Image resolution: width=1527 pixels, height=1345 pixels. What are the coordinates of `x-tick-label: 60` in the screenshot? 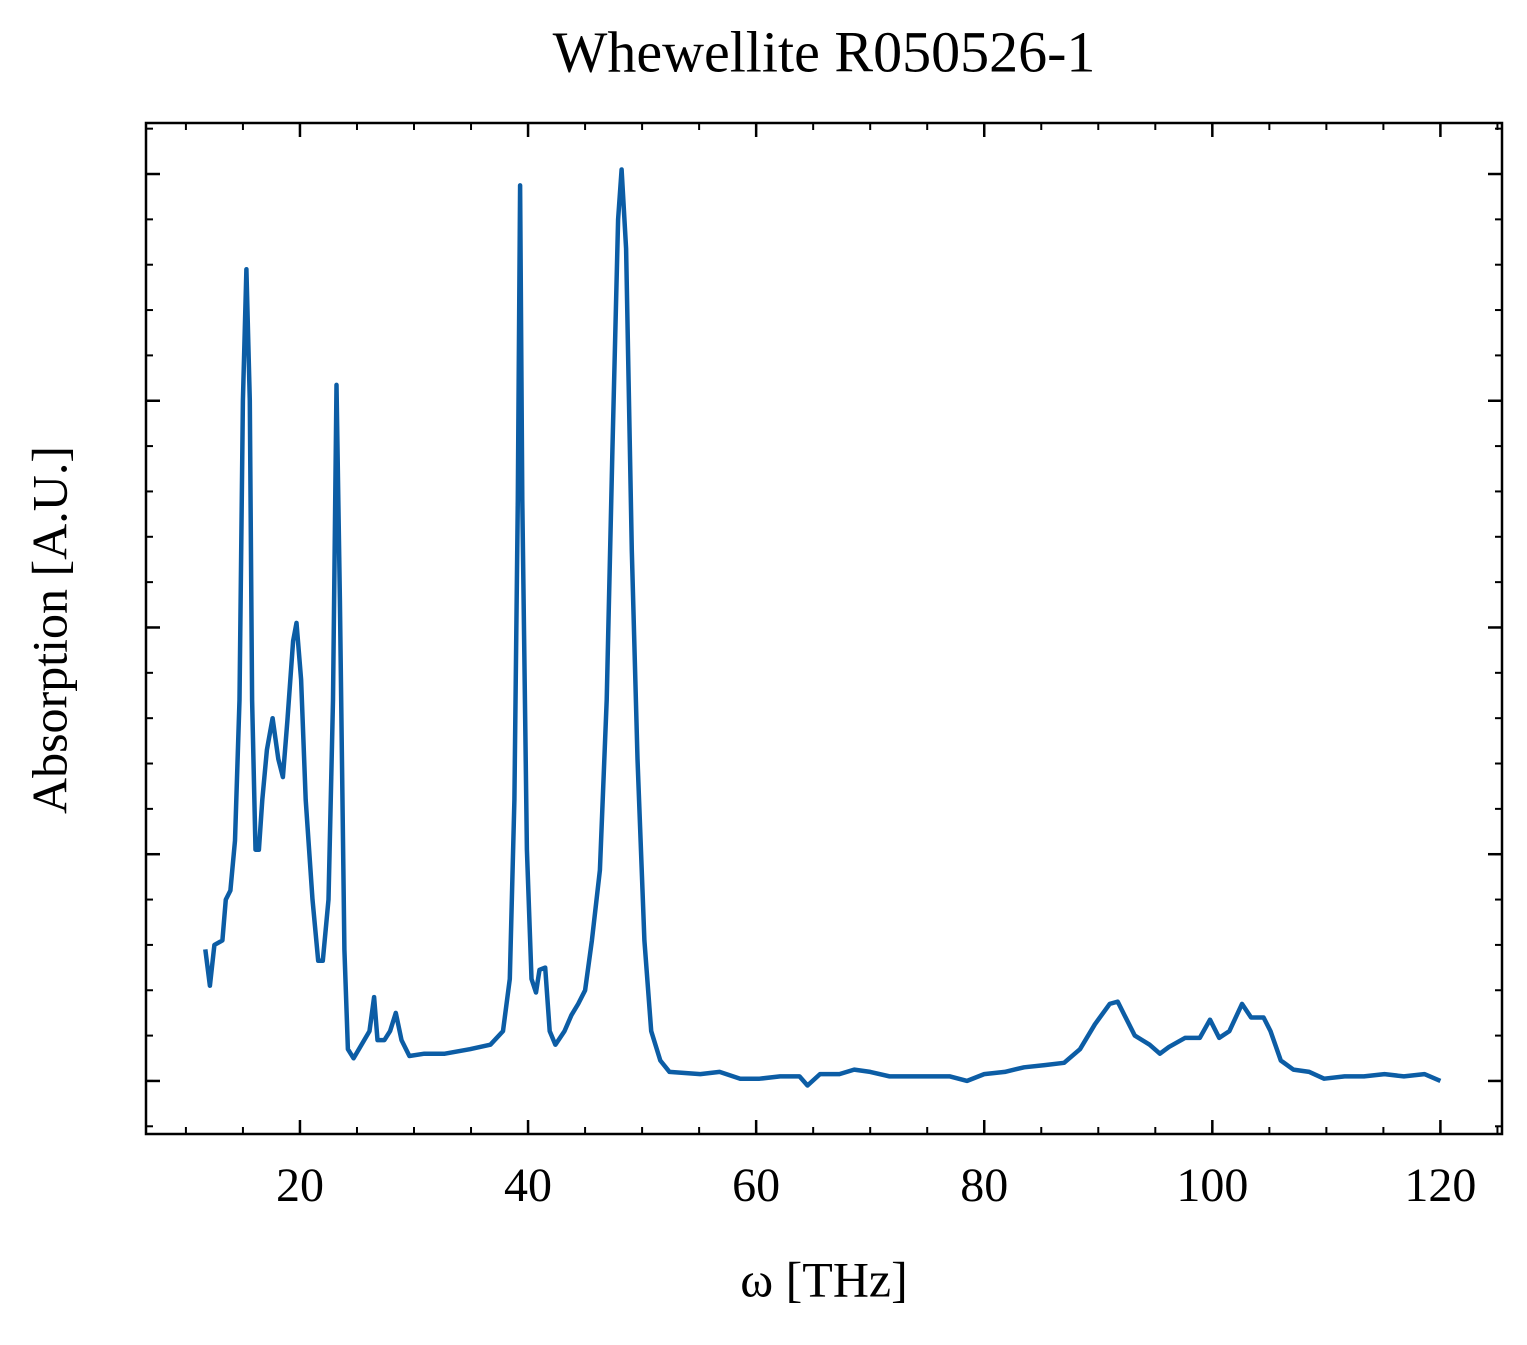 It's located at (756, 1185).